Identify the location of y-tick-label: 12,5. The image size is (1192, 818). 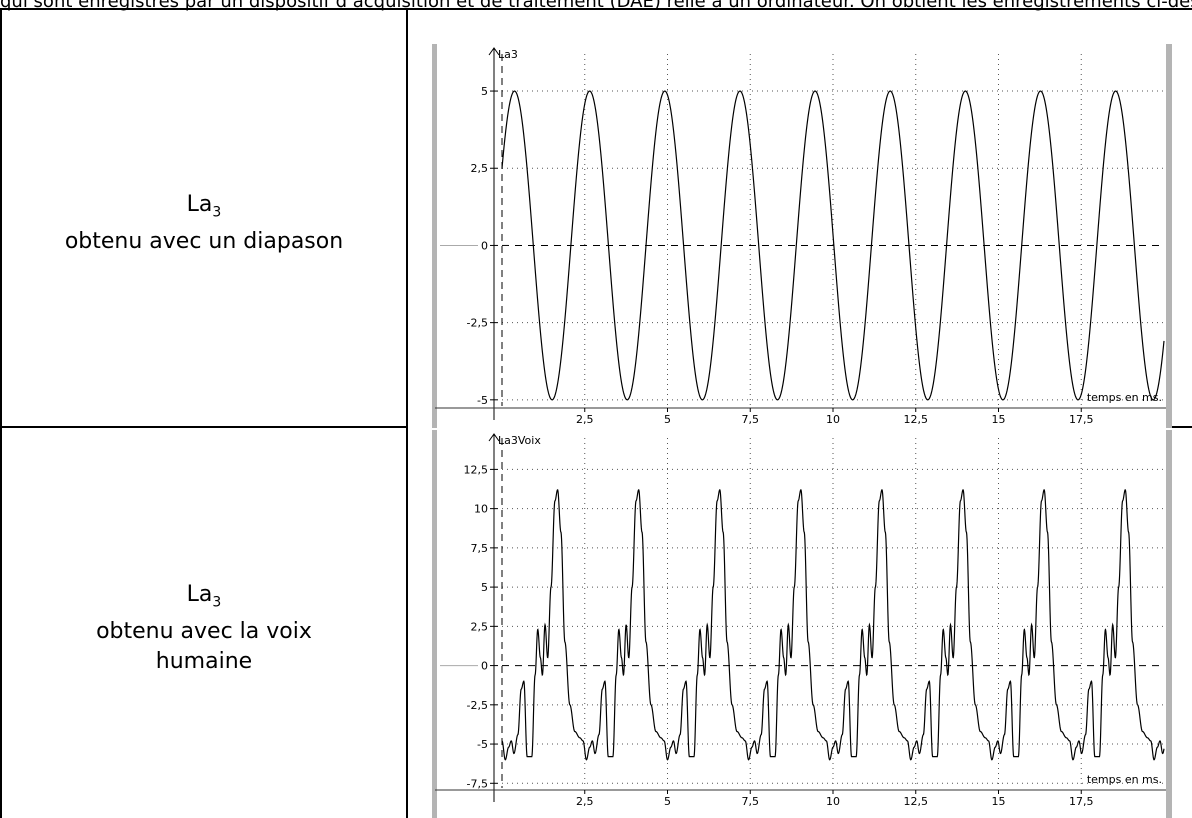
(476, 469).